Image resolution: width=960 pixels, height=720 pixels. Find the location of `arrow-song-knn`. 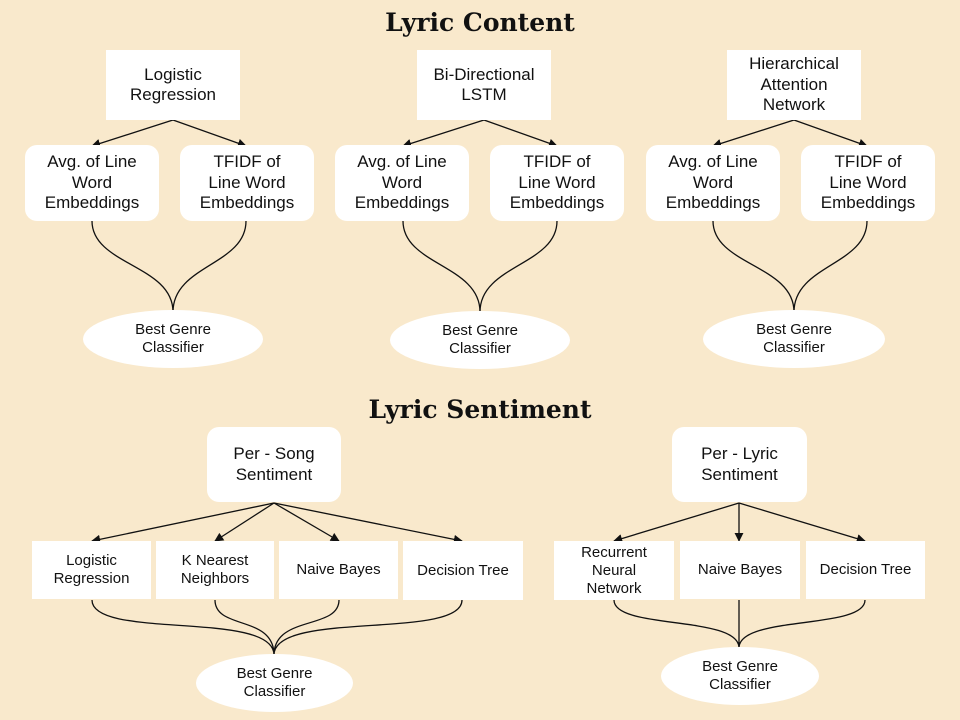

arrow-song-knn is located at coordinates (244, 522).